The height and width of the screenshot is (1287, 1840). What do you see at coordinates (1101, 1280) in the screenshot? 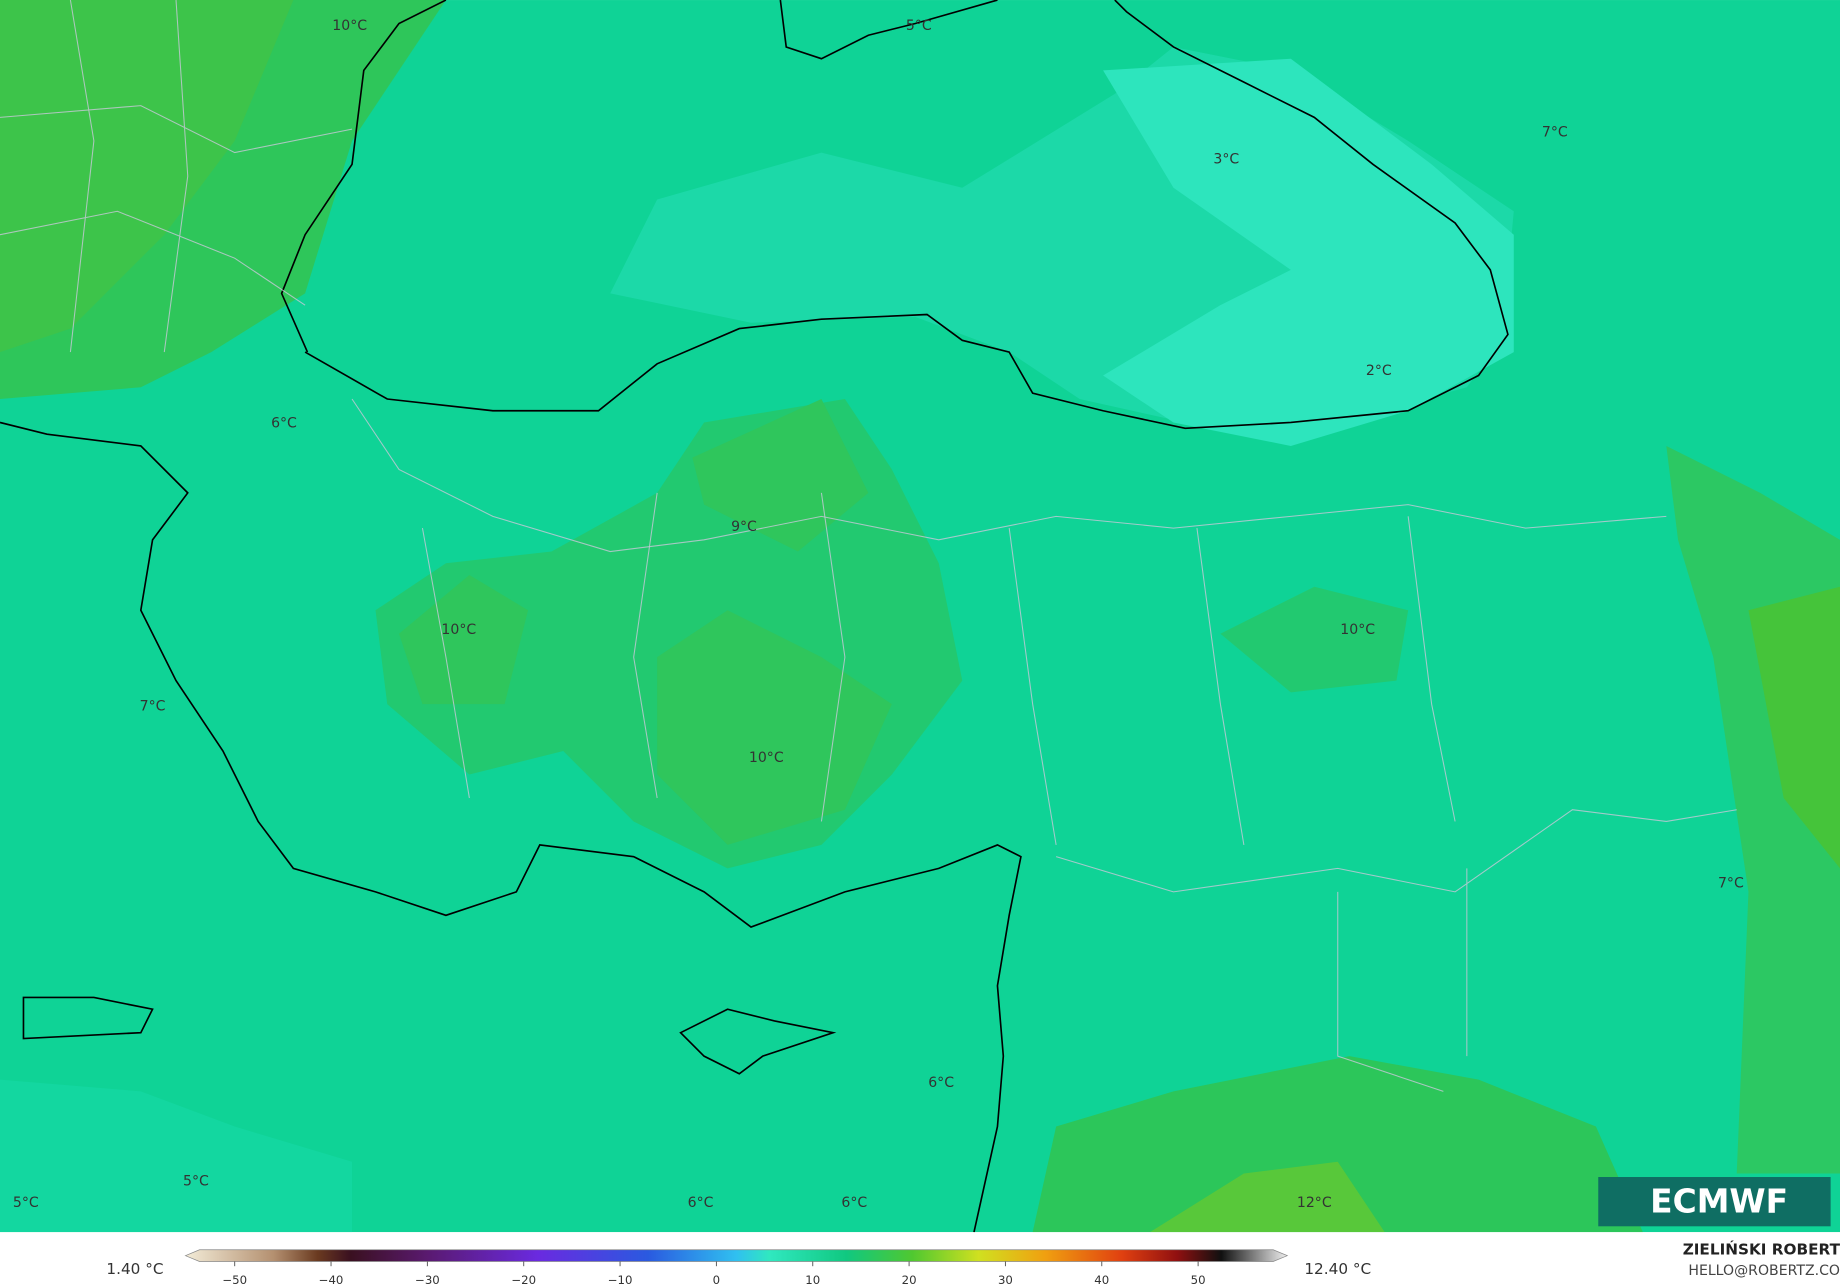
I see `colorbar-tick-label: 40` at bounding box center [1101, 1280].